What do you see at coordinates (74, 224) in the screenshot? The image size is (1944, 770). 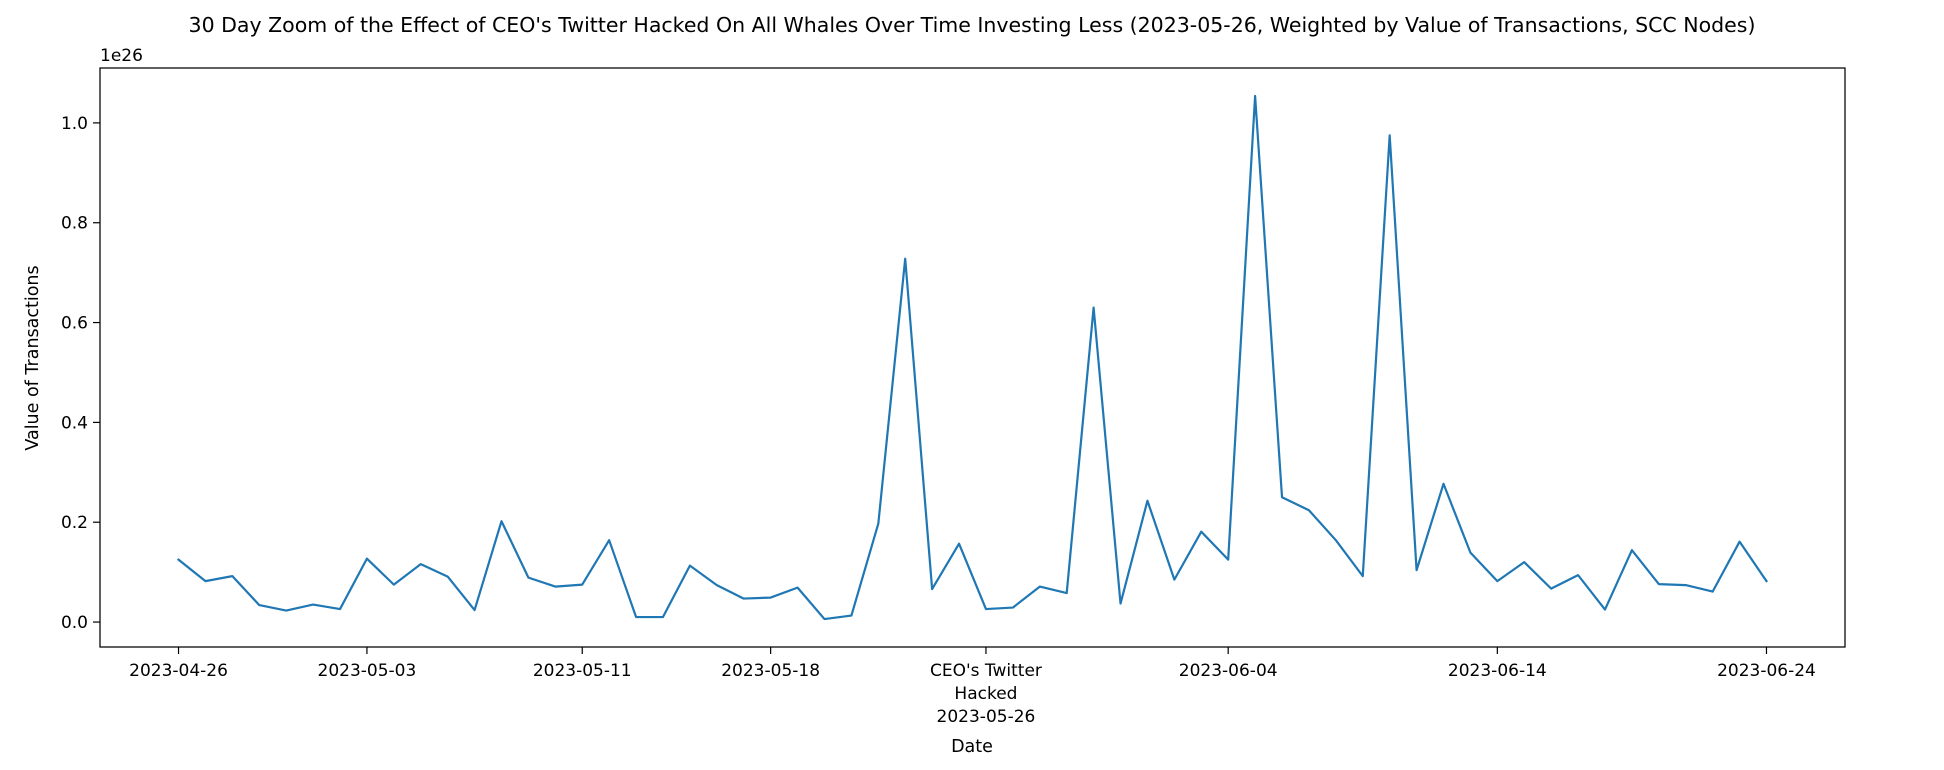 I see `y-tick-label: 0.8` at bounding box center [74, 224].